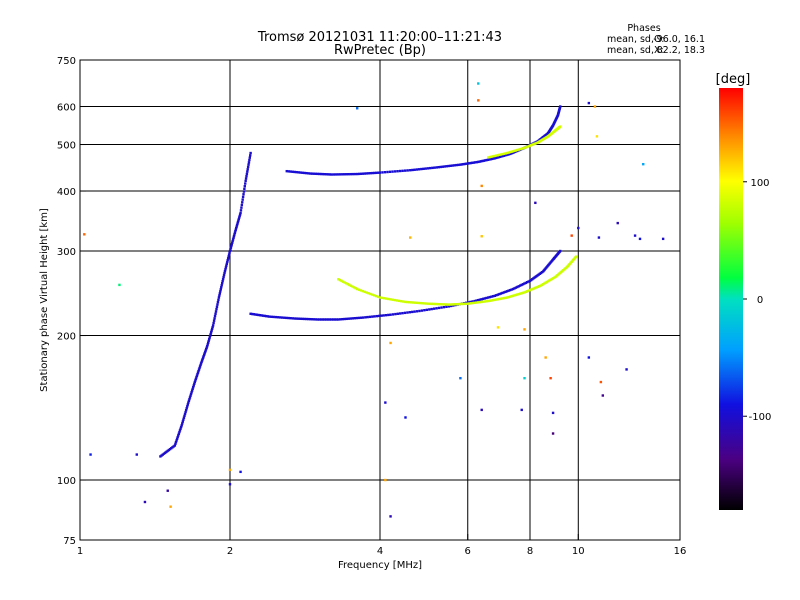 The image size is (800, 600). I want to click on x-tick-label: 2, so click(230, 551).